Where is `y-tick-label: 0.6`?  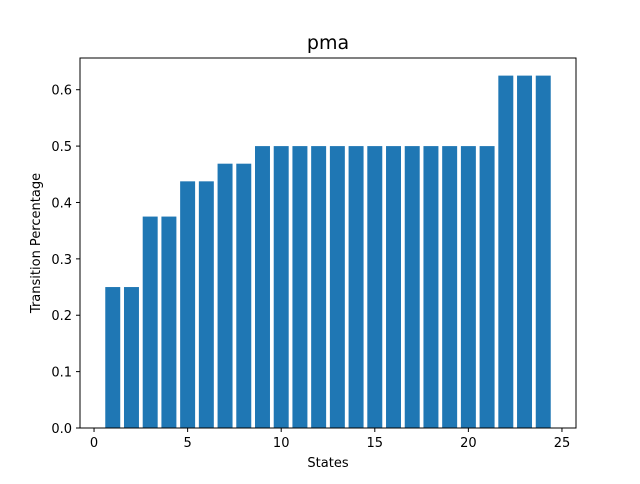 y-tick-label: 0.6 is located at coordinates (61, 91).